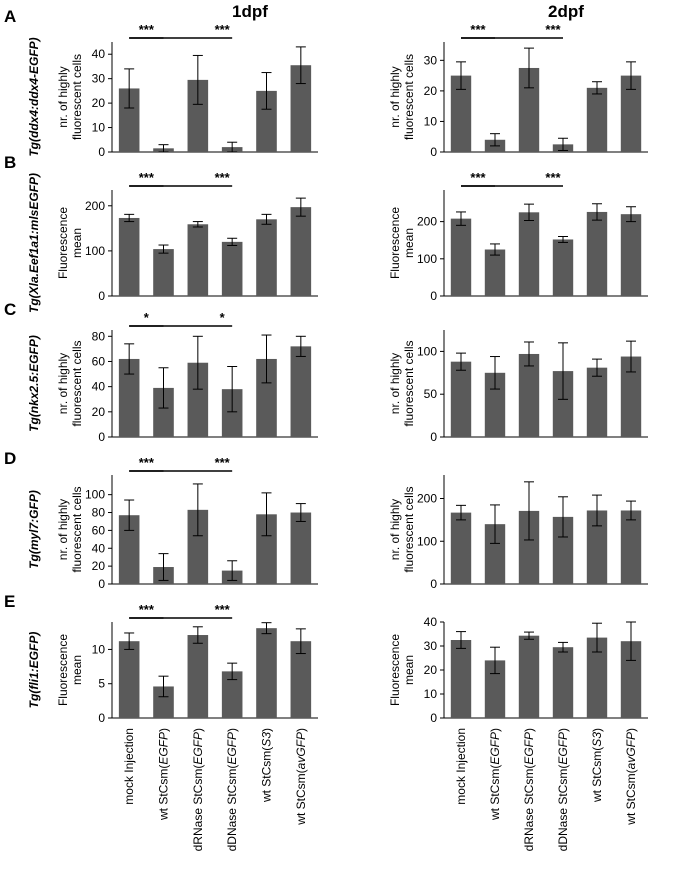  I want to click on row-label-E: Tg(fli1:EGFP), so click(34, 670).